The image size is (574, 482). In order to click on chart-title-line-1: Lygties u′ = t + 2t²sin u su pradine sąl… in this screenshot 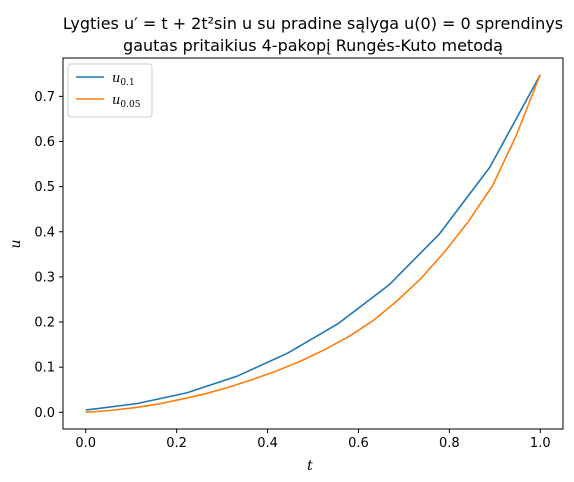, I will do `click(313, 23)`.